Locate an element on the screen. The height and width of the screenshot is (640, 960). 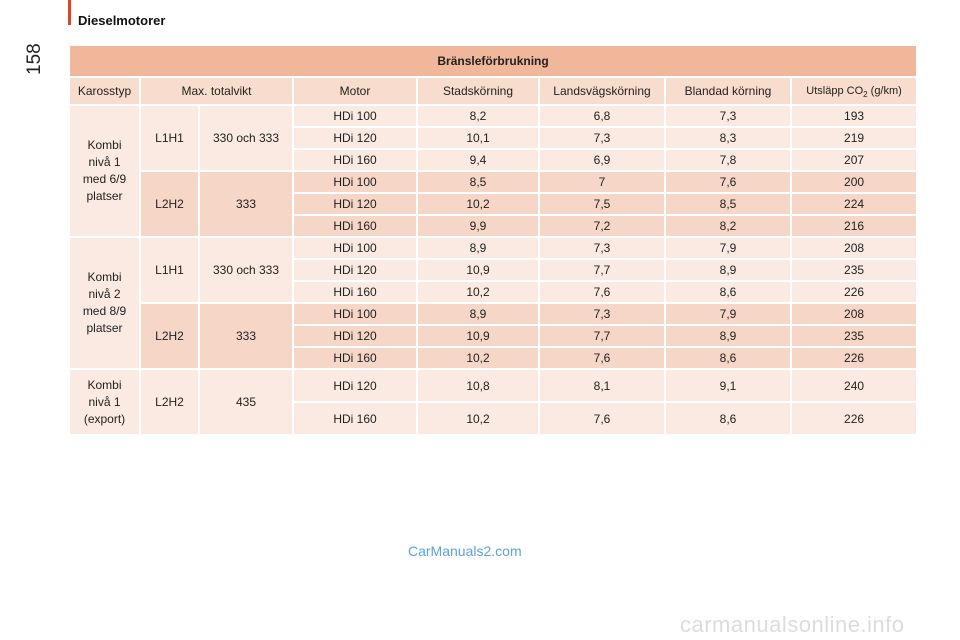
blandad-korning-cell: 8,5 is located at coordinates (728, 204).